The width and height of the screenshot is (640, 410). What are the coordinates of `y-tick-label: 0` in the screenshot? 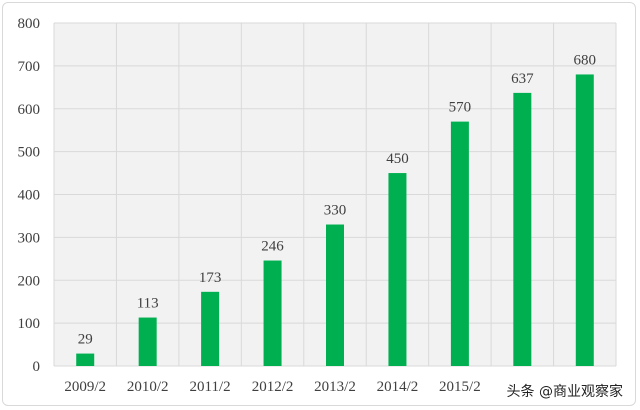 It's located at (37, 367).